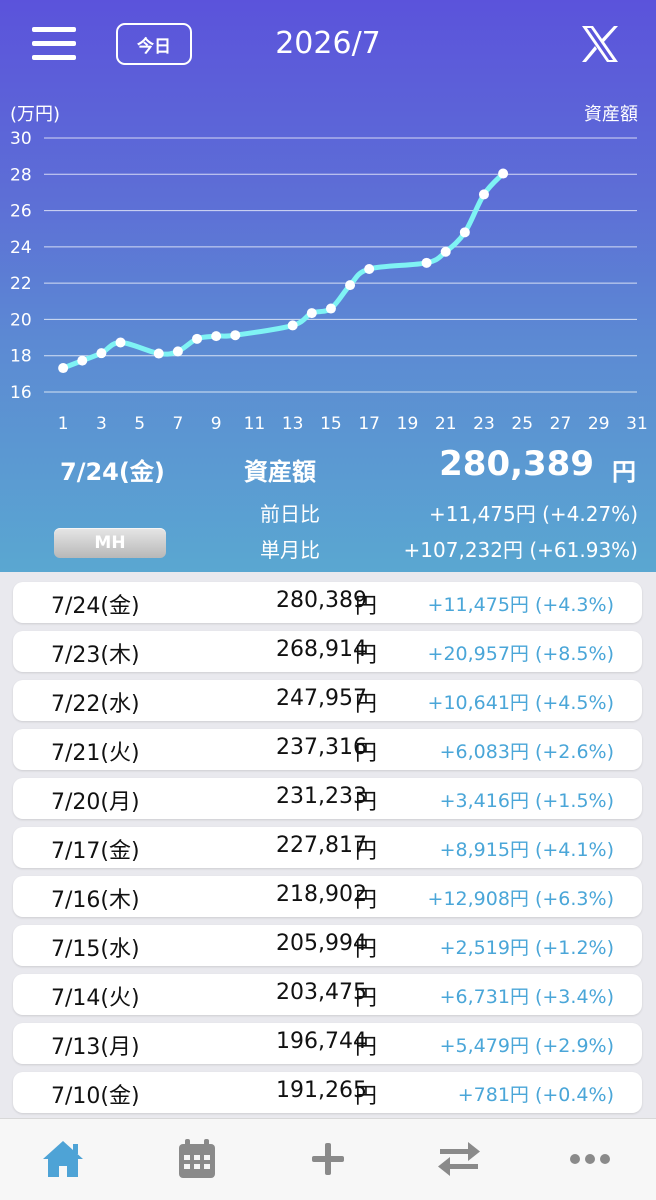 The image size is (656, 1200). I want to click on record-value: 203,475, so click(321, 992).